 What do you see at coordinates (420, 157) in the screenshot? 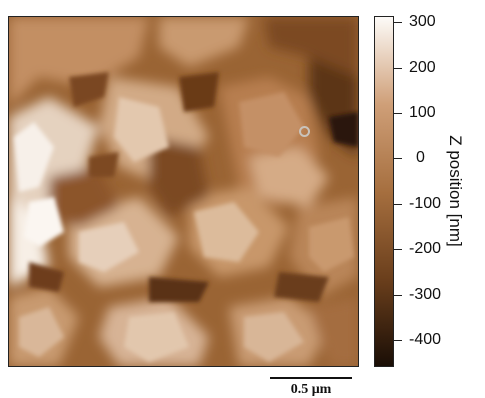
I see `colorbar-tick-label: 0` at bounding box center [420, 157].